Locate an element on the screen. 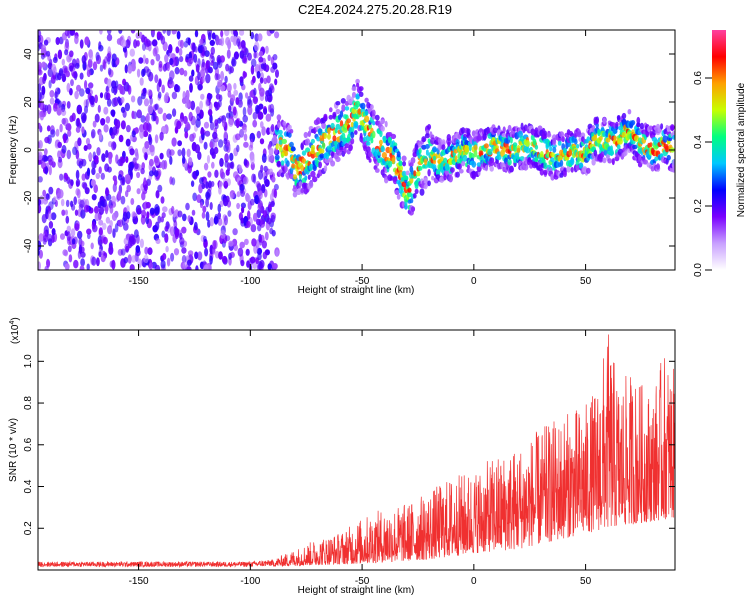  colorbar-tick-label: 0.2 is located at coordinates (698, 206).